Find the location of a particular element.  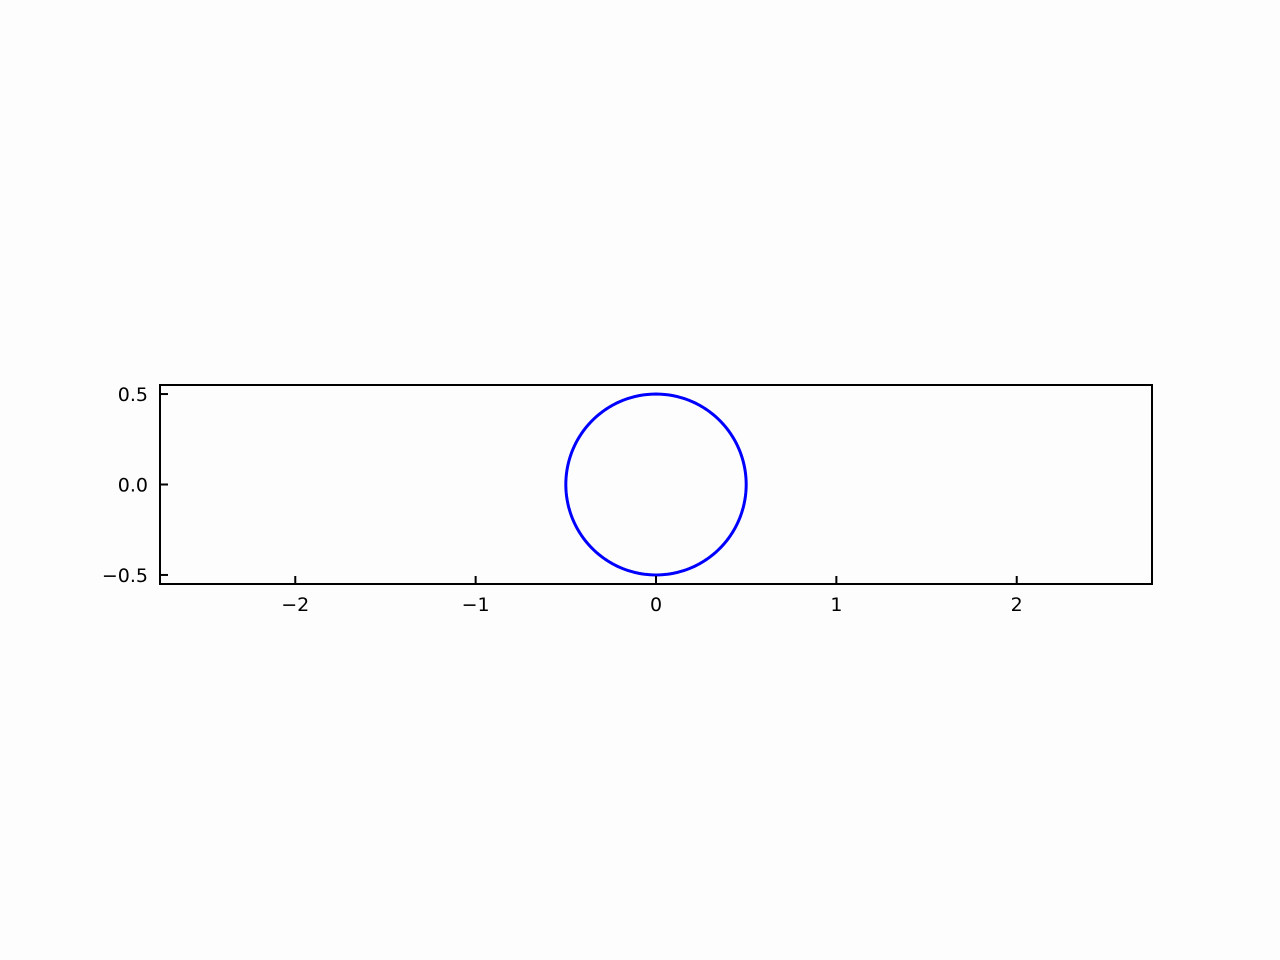

x-tick-label: −2 is located at coordinates (295, 605).